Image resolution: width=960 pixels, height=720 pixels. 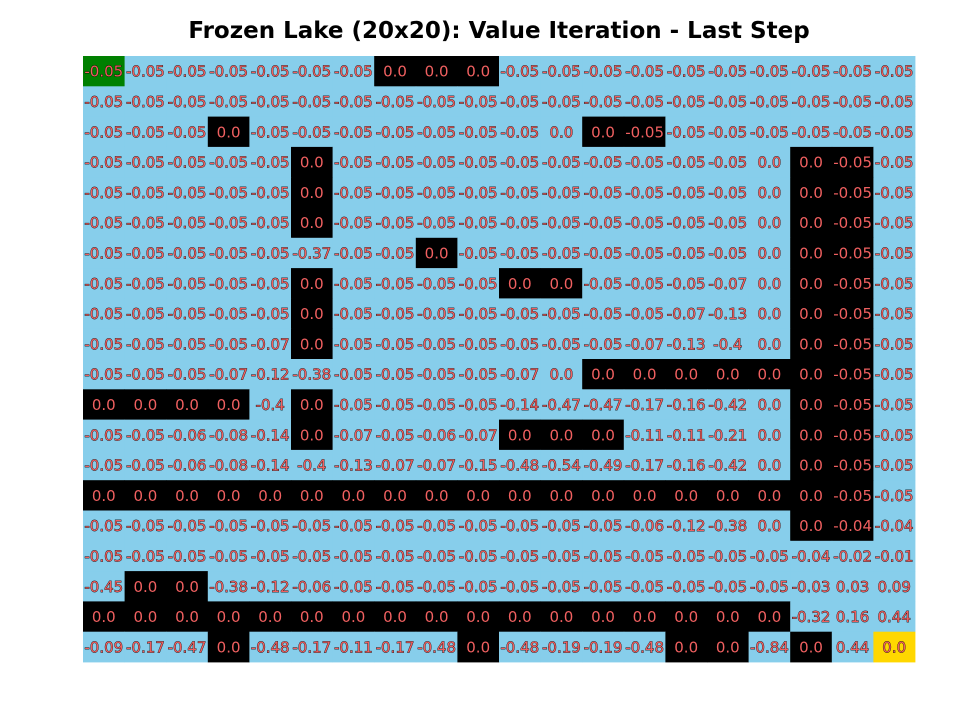 What do you see at coordinates (436, 647) in the screenshot?
I see `cell-value-label: -0.48` at bounding box center [436, 647].